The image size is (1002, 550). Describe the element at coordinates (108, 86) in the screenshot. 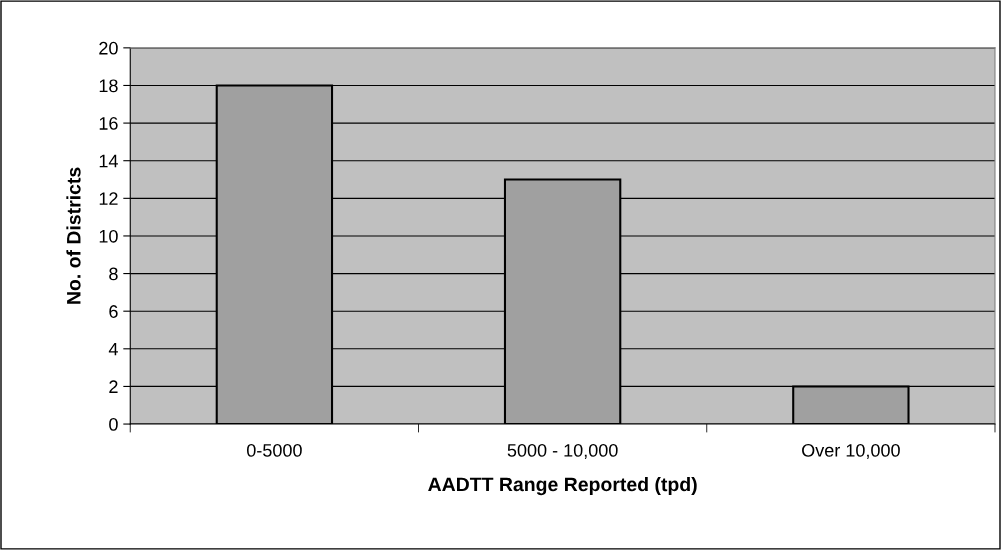

I see `y-tick-label: 18` at that location.